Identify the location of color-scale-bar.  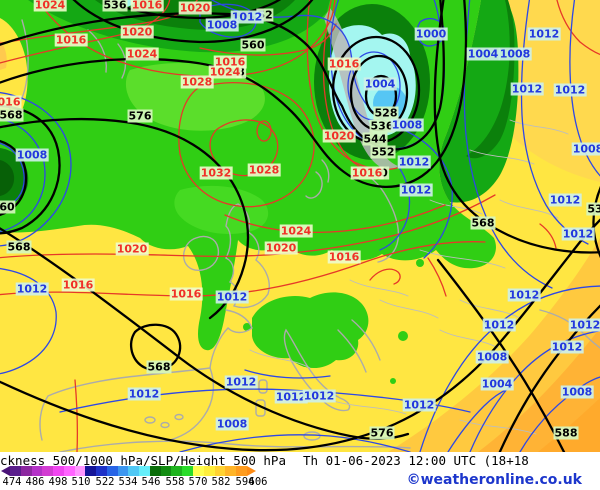
(128, 471).